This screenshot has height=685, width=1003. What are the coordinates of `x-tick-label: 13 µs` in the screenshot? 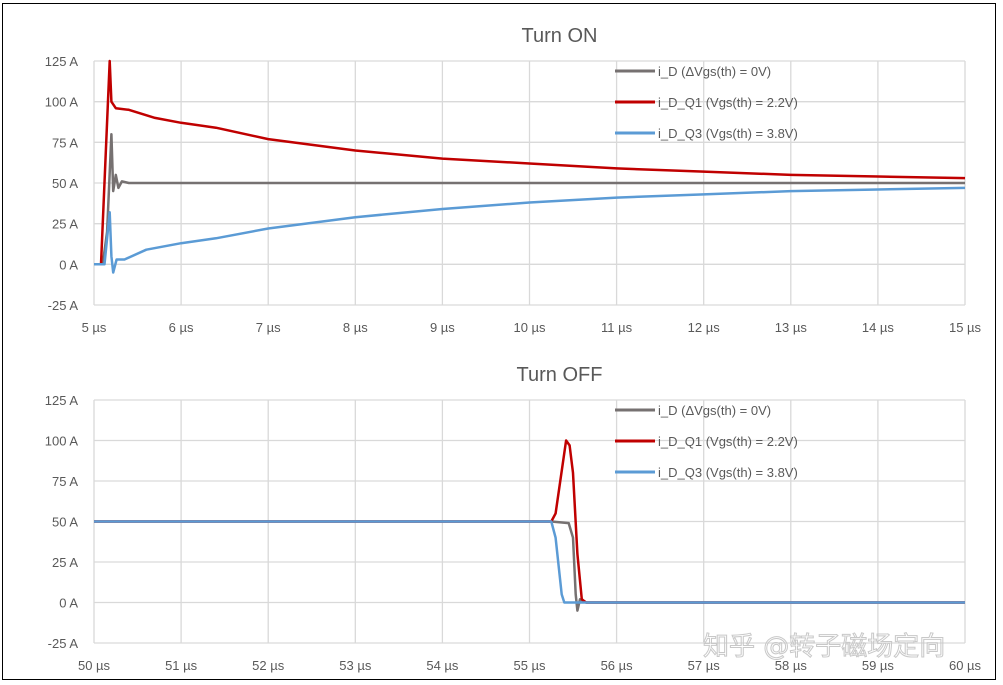 It's located at (791, 327).